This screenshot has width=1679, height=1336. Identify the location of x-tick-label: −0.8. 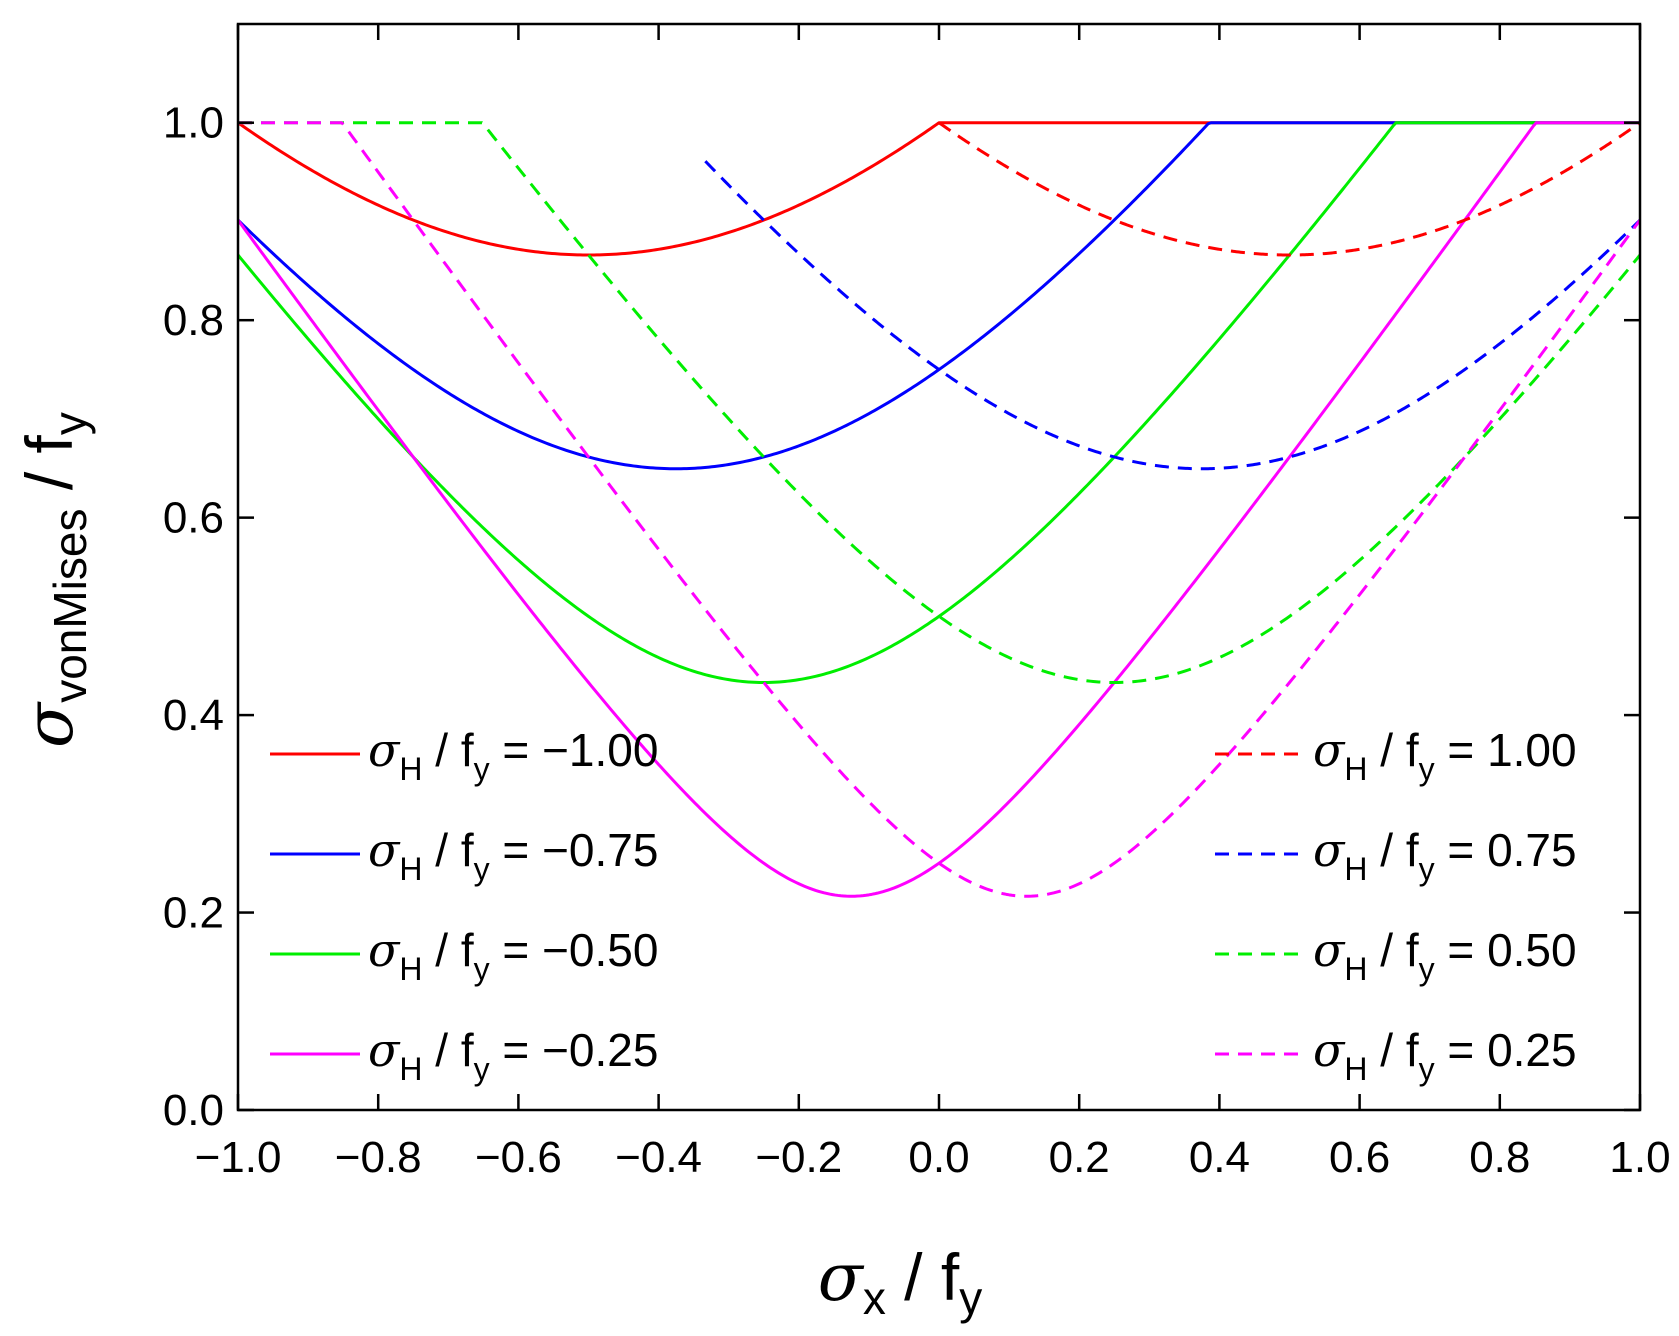
(378, 1157).